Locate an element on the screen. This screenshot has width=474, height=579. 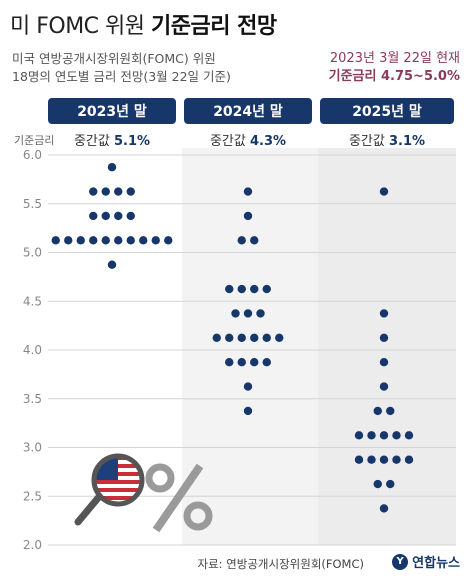
title-light: 미 FOMC 위원 is located at coordinates (77, 26).